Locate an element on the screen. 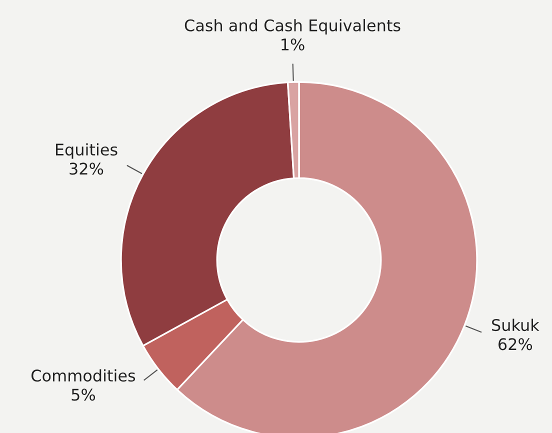  slice-label: Cash and Cash Equivalents is located at coordinates (292, 27).